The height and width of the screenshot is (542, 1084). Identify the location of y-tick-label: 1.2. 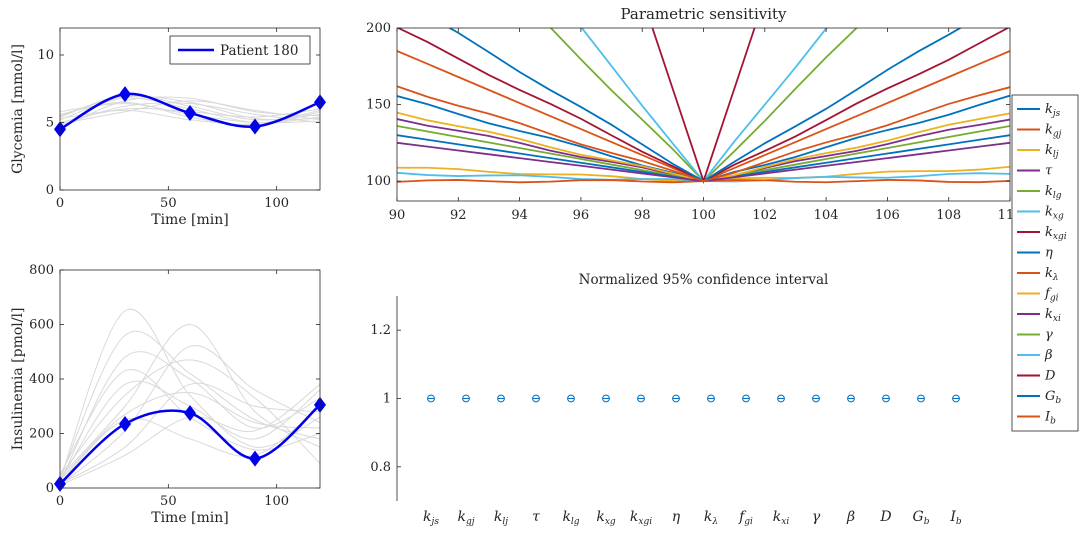
(380, 330).